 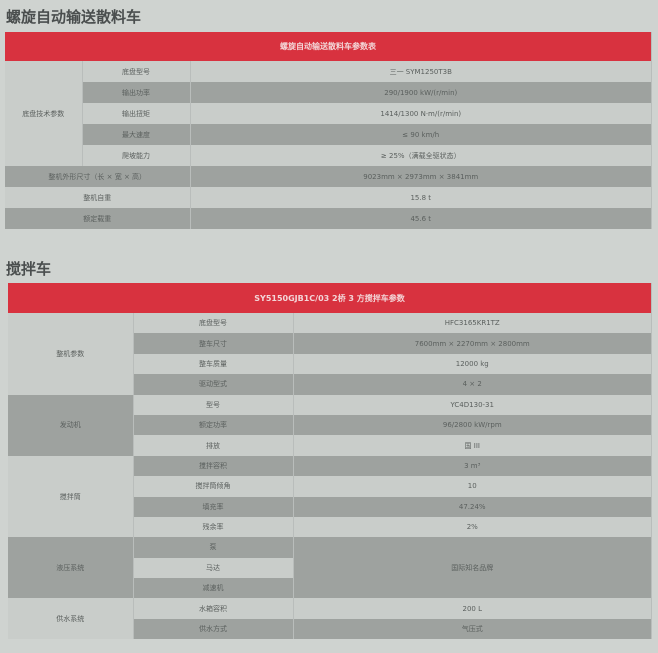 I want to click on param-name: 残余率, so click(x=213, y=527).